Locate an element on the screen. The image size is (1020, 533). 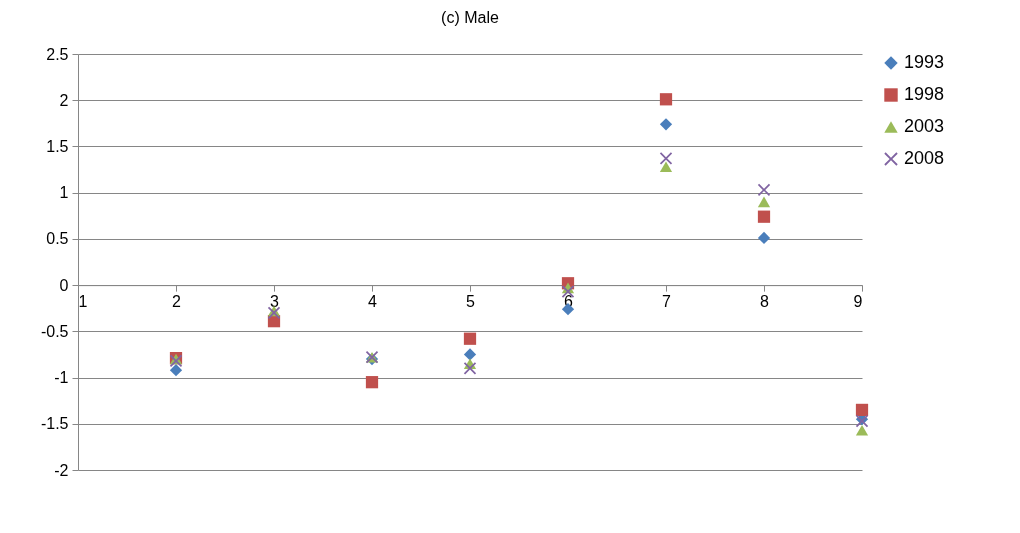
x-tick-label: 1 is located at coordinates (83, 301).